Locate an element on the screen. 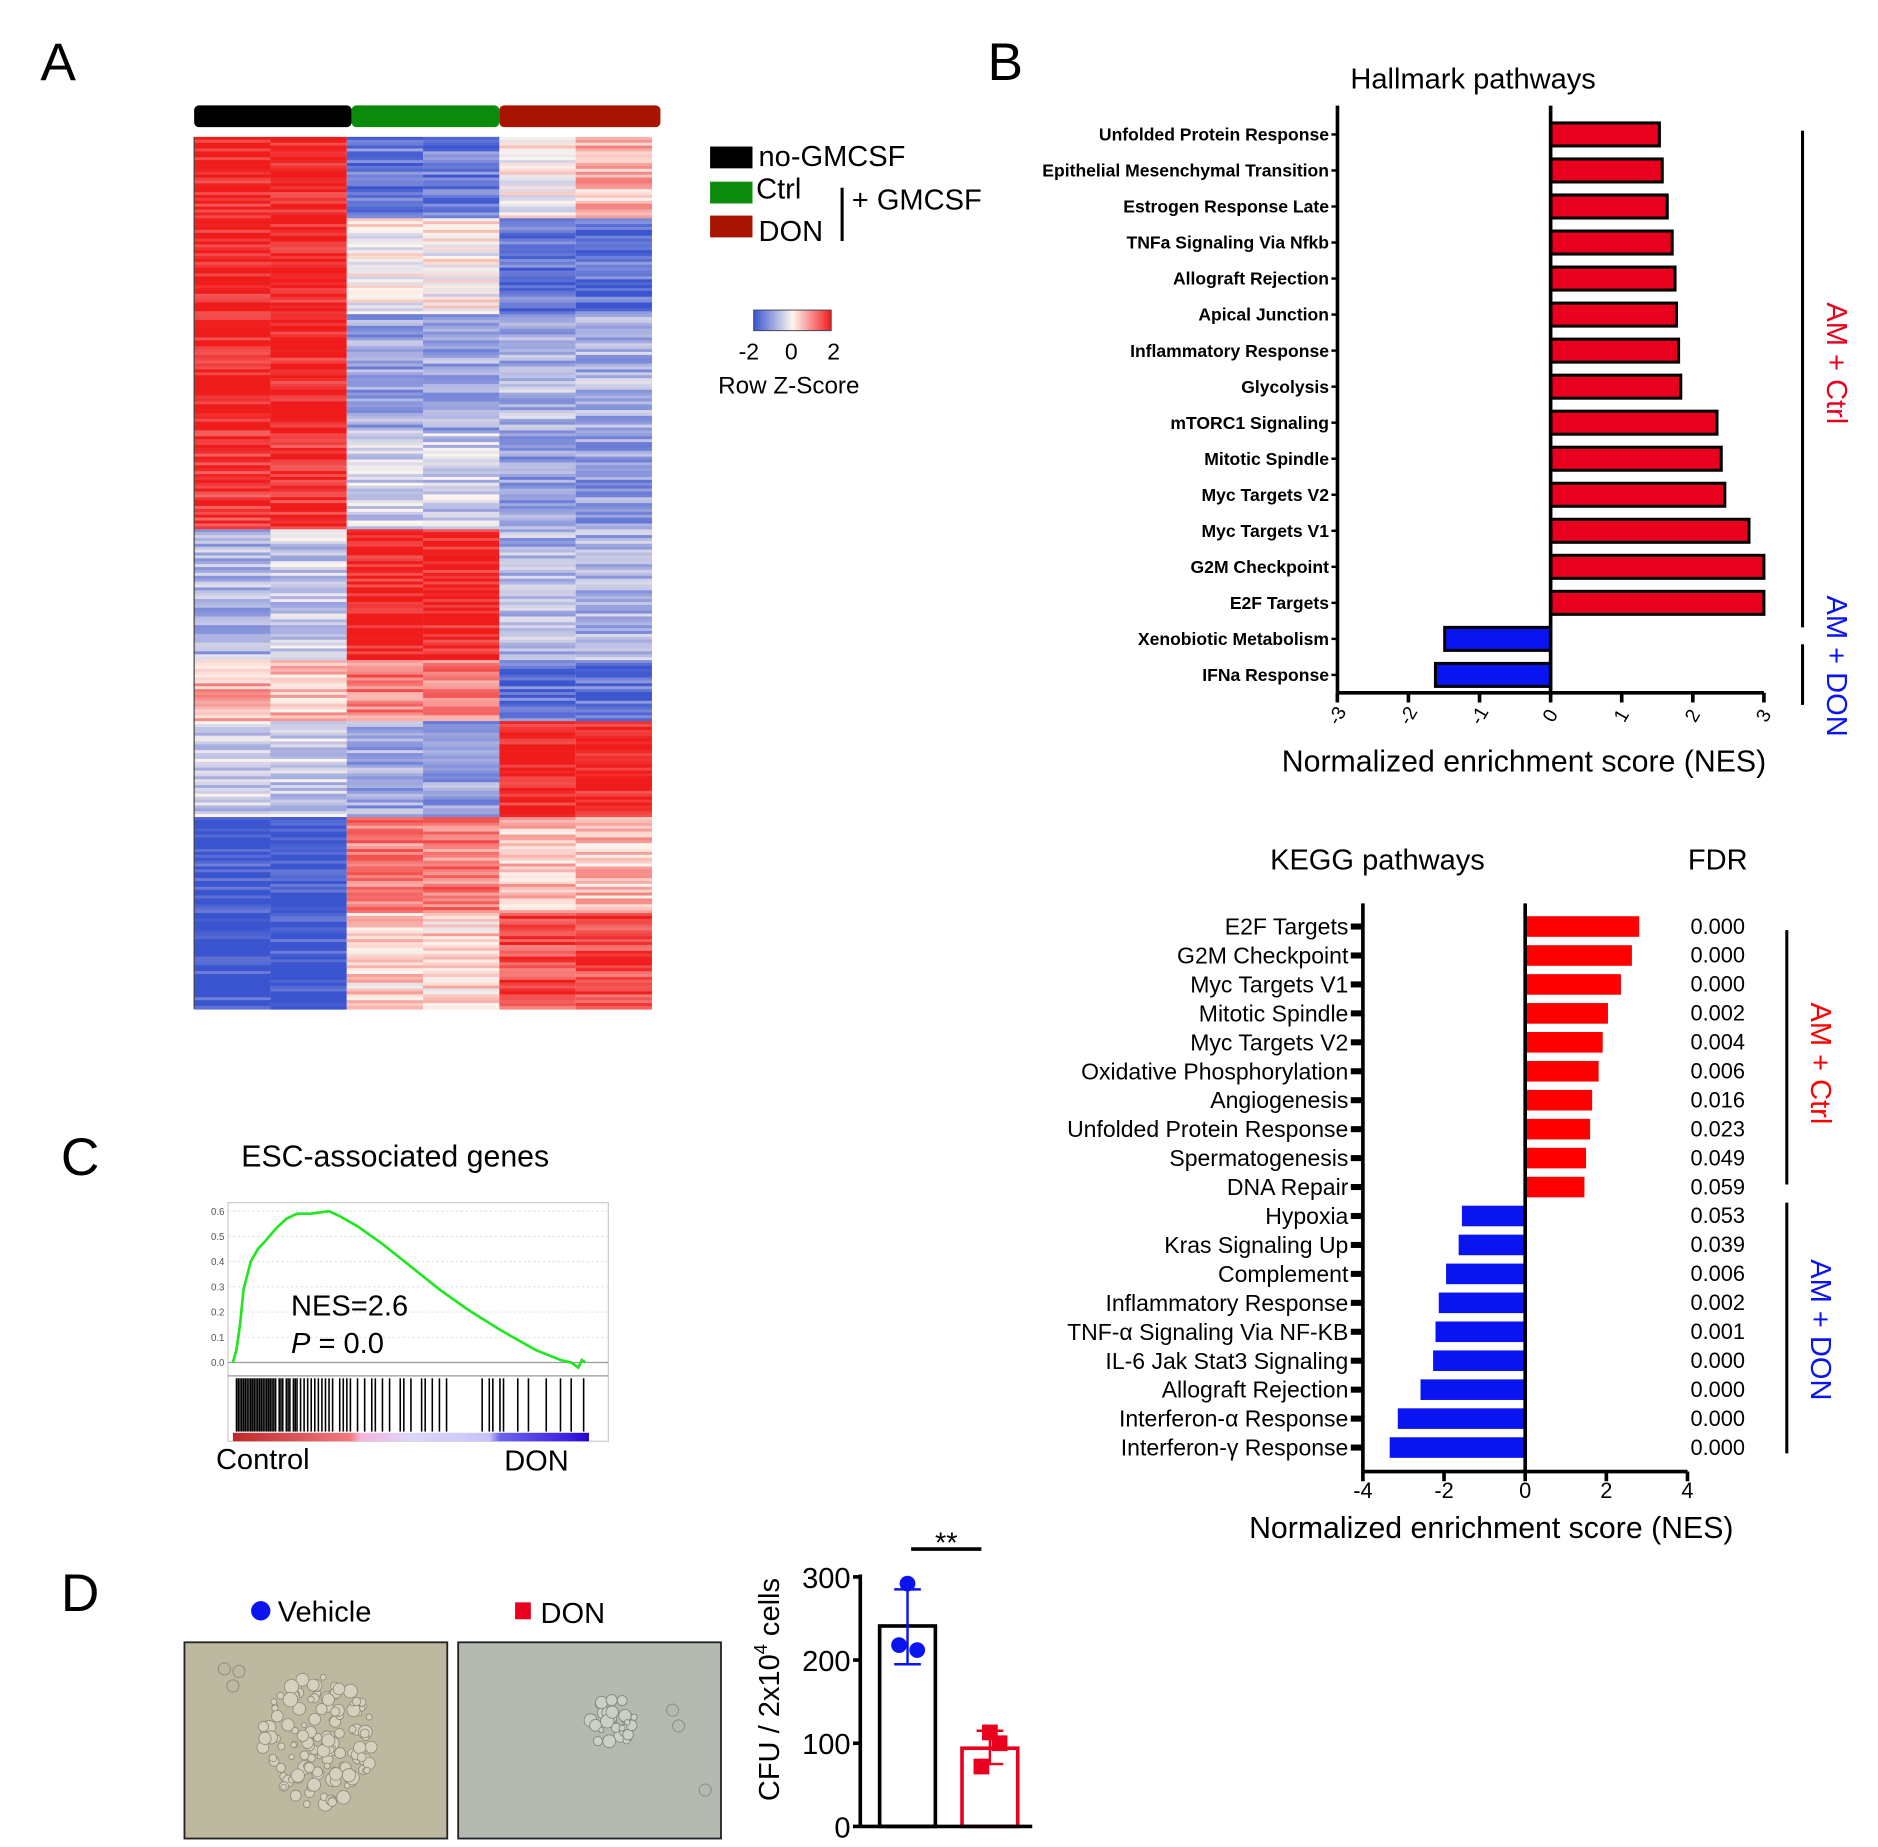  x-tick-label: 2 is located at coordinates (1693, 716).